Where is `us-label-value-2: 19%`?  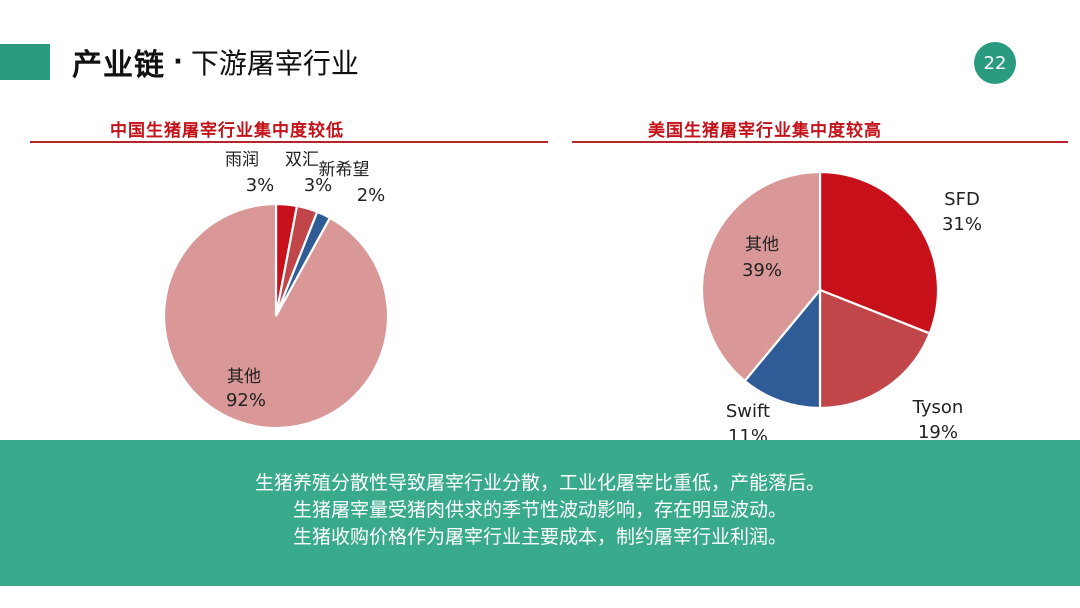
us-label-value-2: 19% is located at coordinates (938, 432).